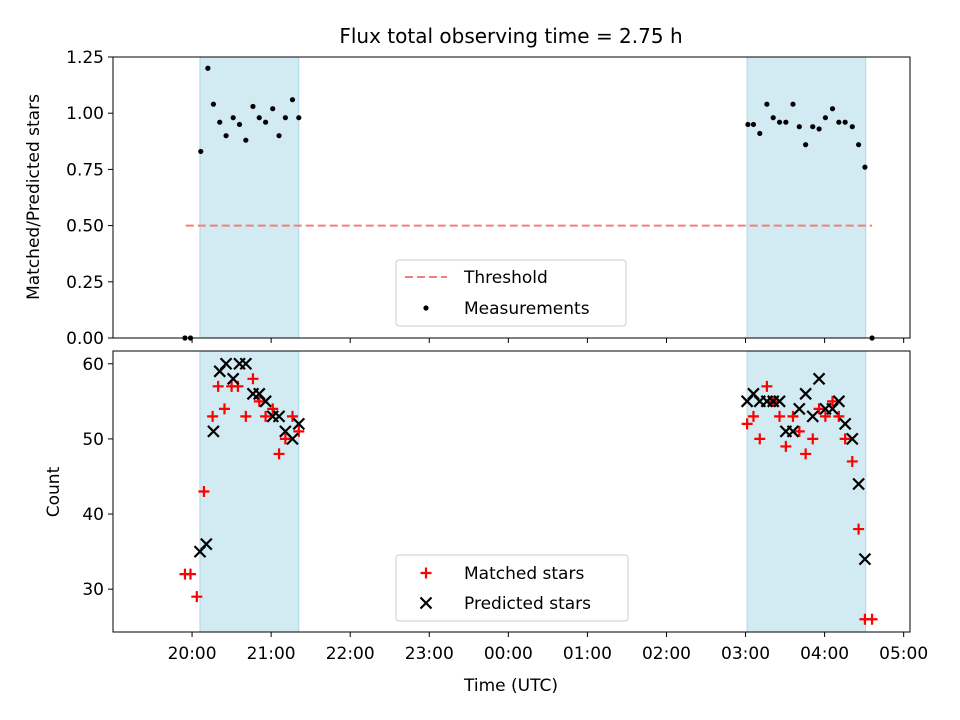  What do you see at coordinates (85, 170) in the screenshot?
I see `y-tick-label: 0.75` at bounding box center [85, 170].